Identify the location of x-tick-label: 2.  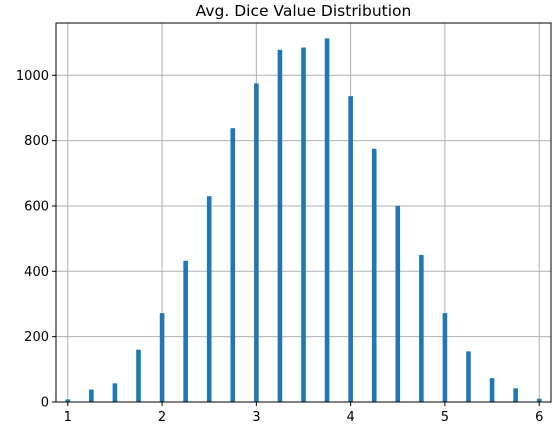
(162, 417).